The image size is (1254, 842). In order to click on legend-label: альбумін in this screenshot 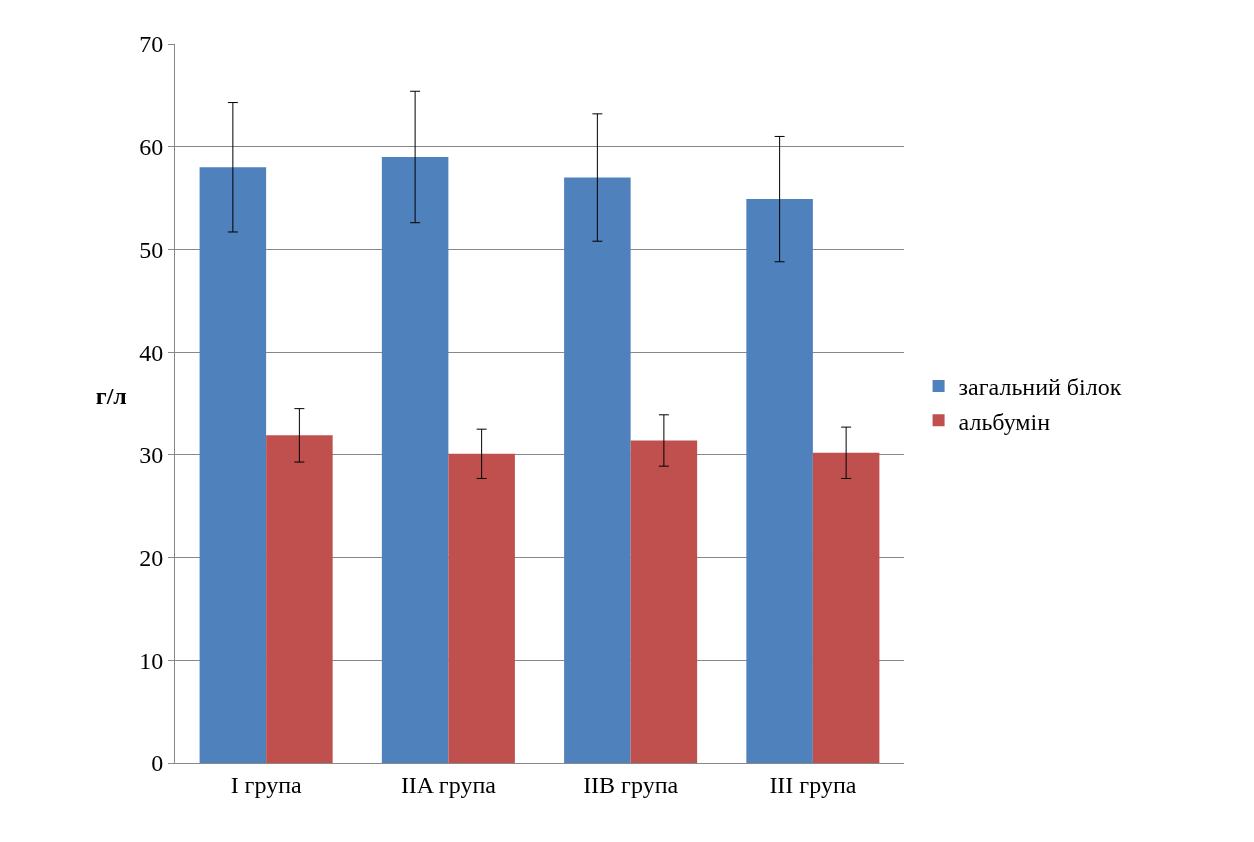, I will do `click(1004, 421)`.